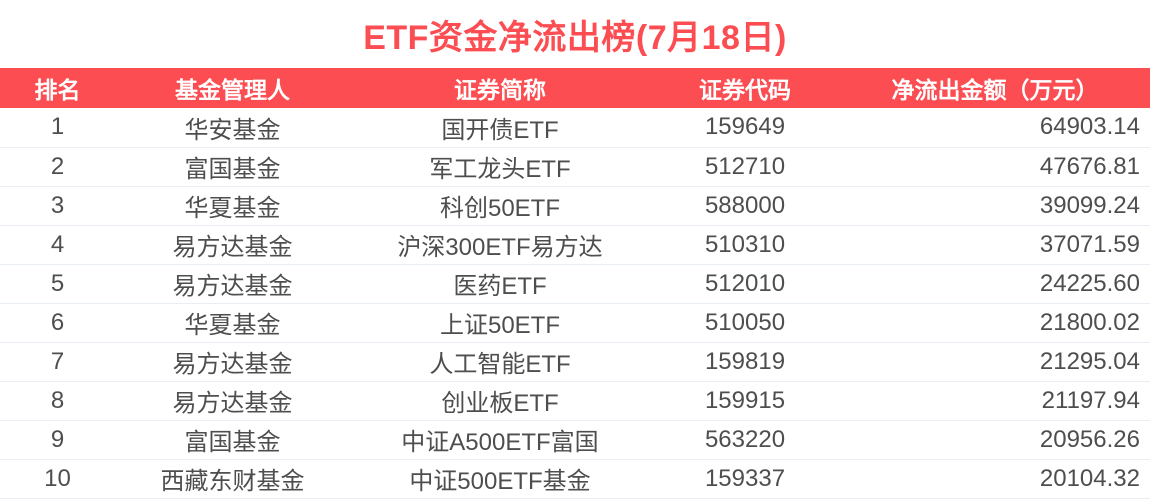 Image resolution: width=1150 pixels, height=500 pixels. I want to click on cell-net-outflow: 37071.59, so click(995, 245).